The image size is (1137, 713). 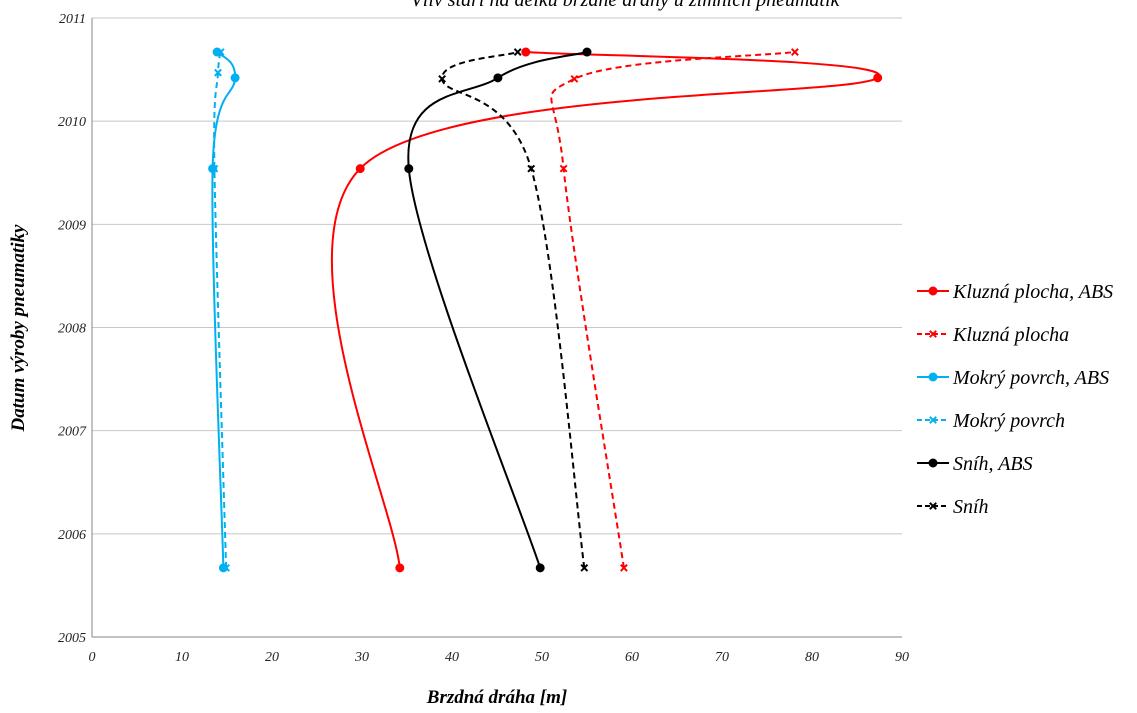 What do you see at coordinates (902, 657) in the screenshot?
I see `x-tick-label: 90` at bounding box center [902, 657].